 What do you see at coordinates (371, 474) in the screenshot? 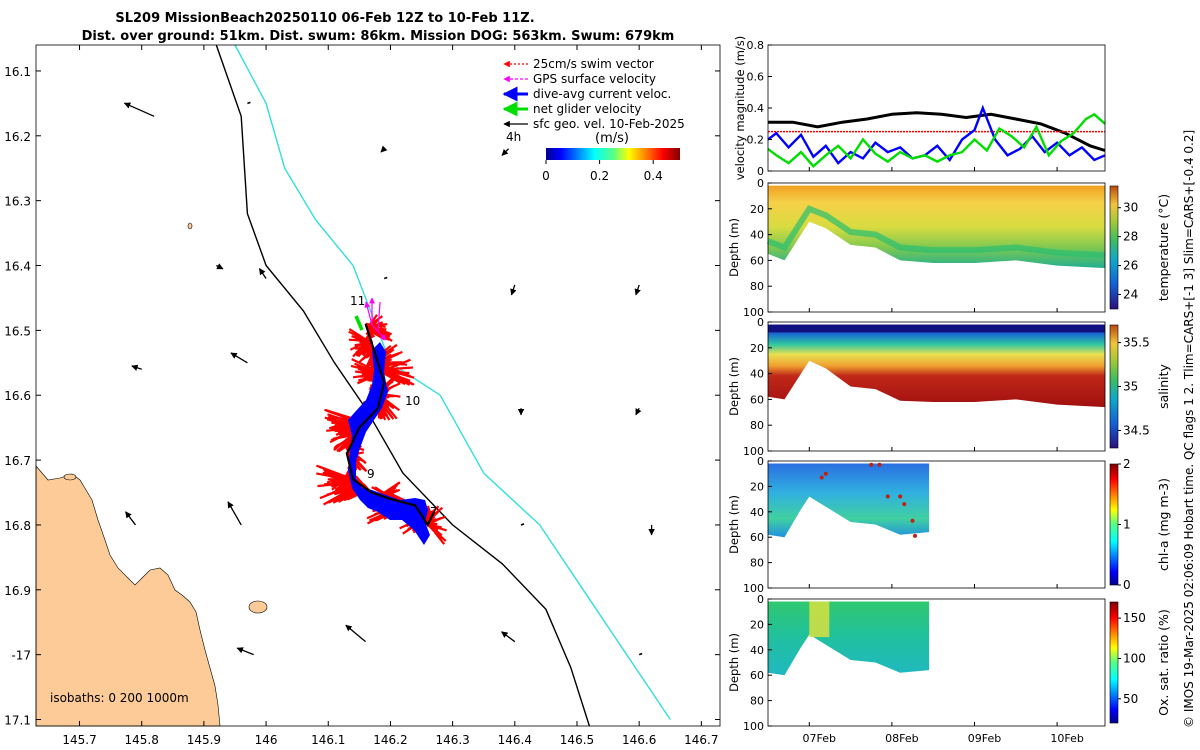
I see `day-label-9: 9` at bounding box center [371, 474].